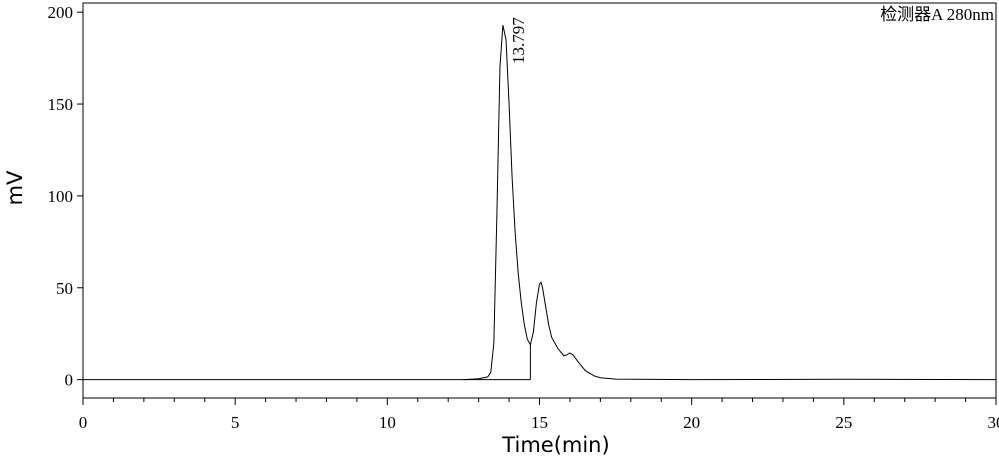  Describe the element at coordinates (69, 380) in the screenshot. I see `y-tick-label: 0` at that location.